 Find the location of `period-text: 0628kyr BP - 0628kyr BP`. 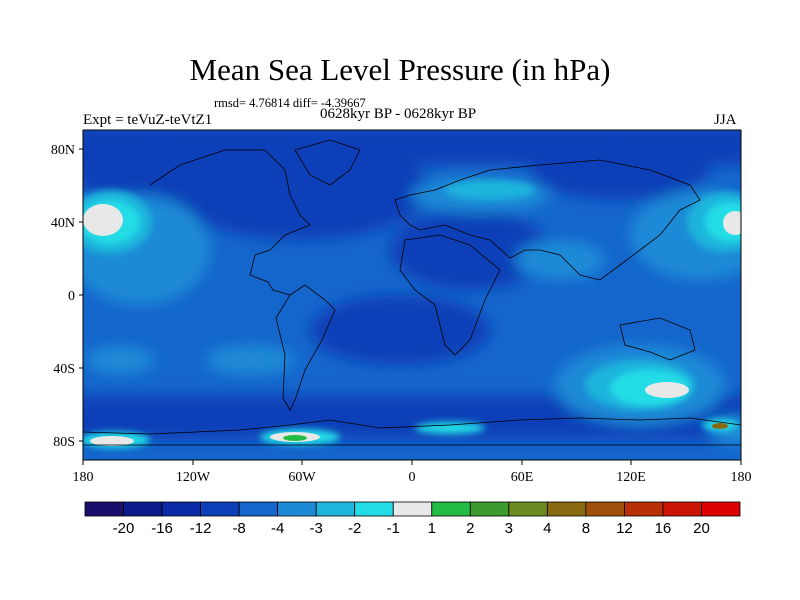

period-text: 0628kyr BP - 0628kyr BP is located at coordinates (398, 114).